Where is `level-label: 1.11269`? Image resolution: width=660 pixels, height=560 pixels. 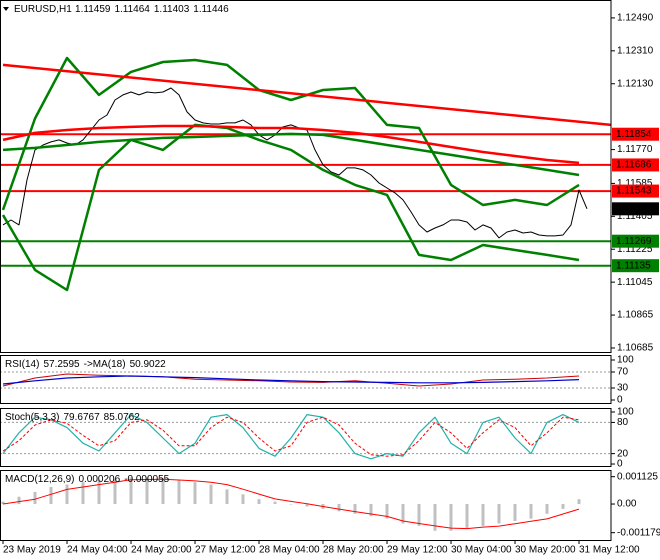 level-label: 1.11269 is located at coordinates (634, 241).